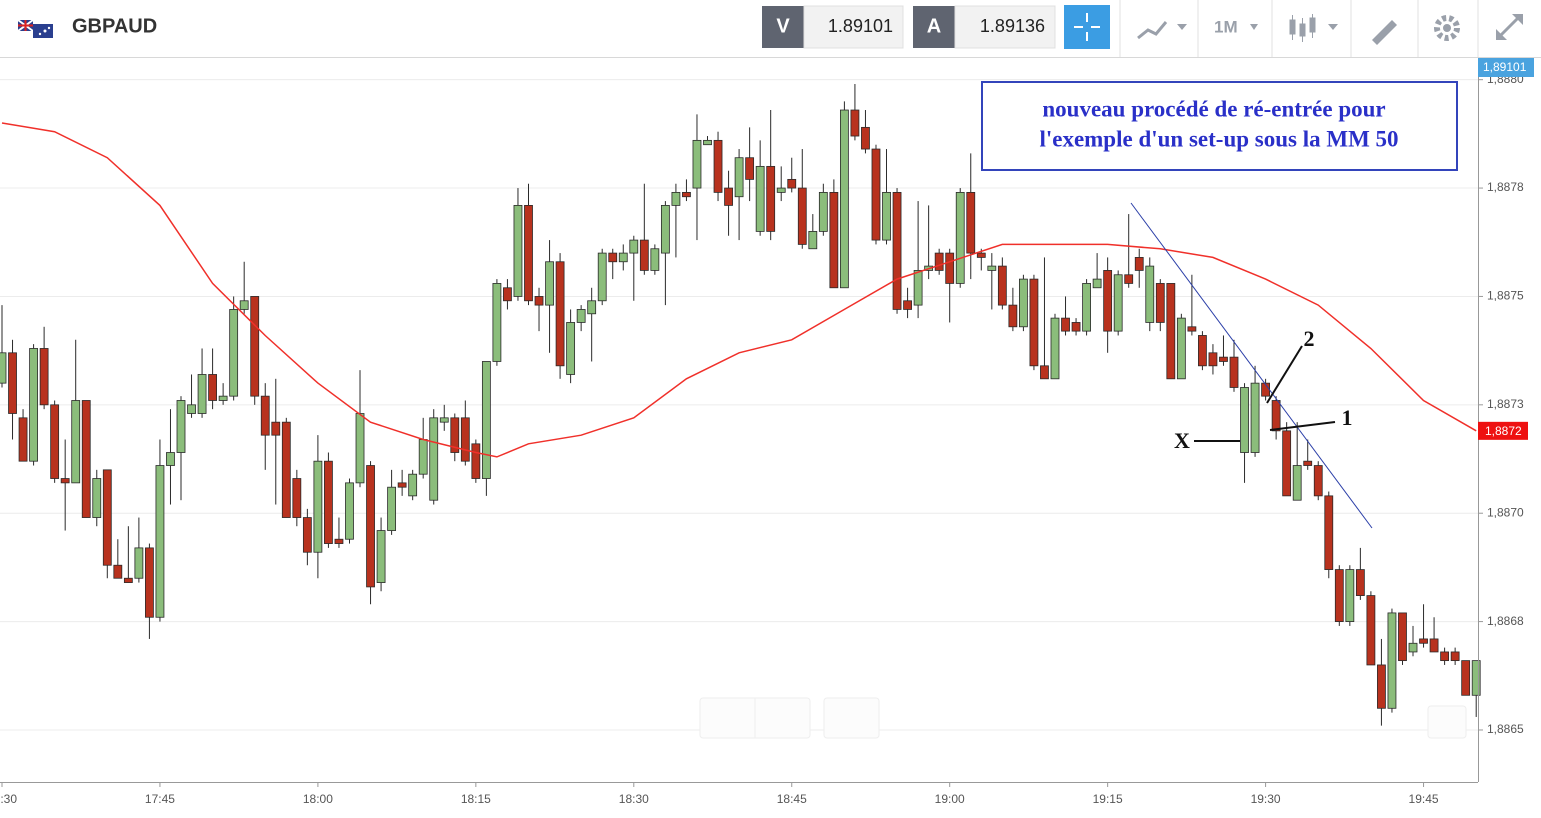 This screenshot has width=1541, height=818. What do you see at coordinates (114, 26) in the screenshot?
I see `symbol: GBPAUD` at bounding box center [114, 26].